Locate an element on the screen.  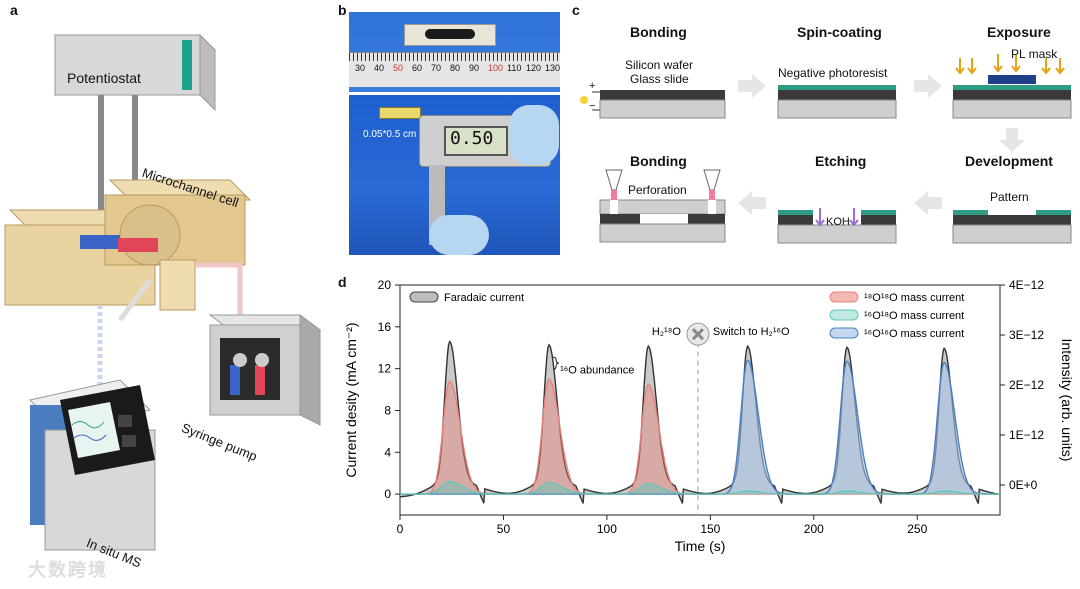
development-stack is located at coordinates (1012, 227).